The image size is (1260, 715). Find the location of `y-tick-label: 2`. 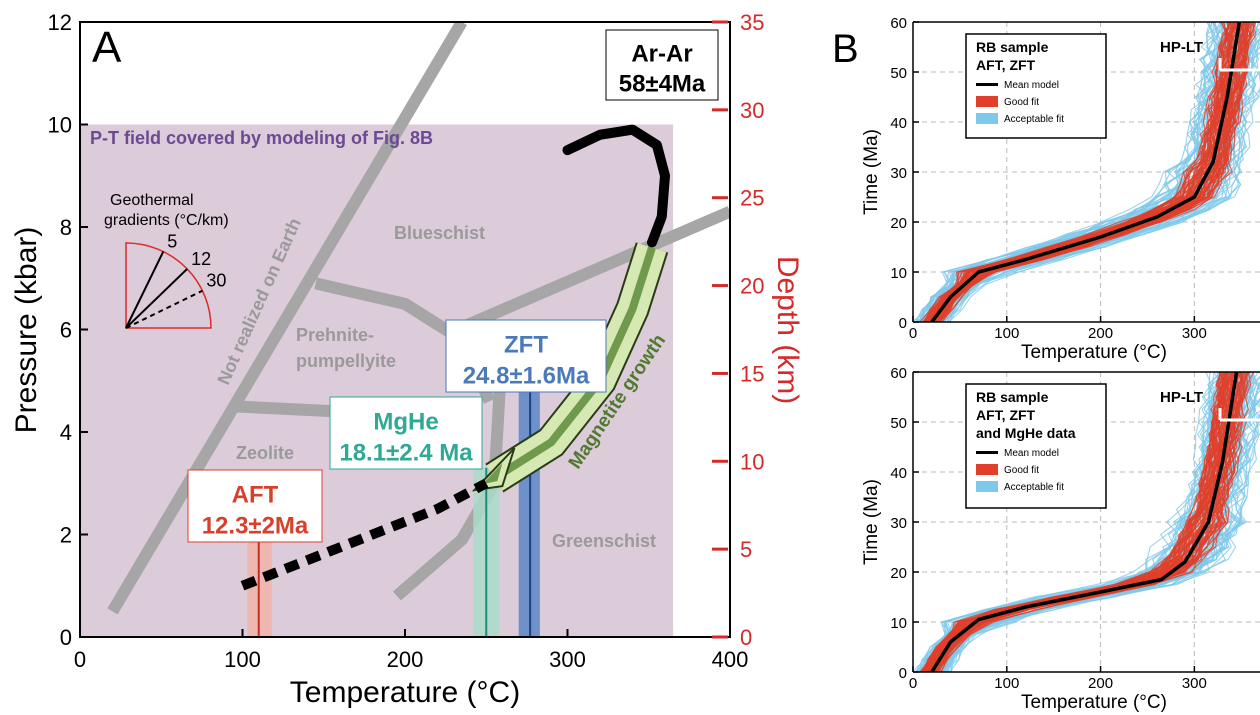

y-tick-label: 2 is located at coordinates (66, 535).